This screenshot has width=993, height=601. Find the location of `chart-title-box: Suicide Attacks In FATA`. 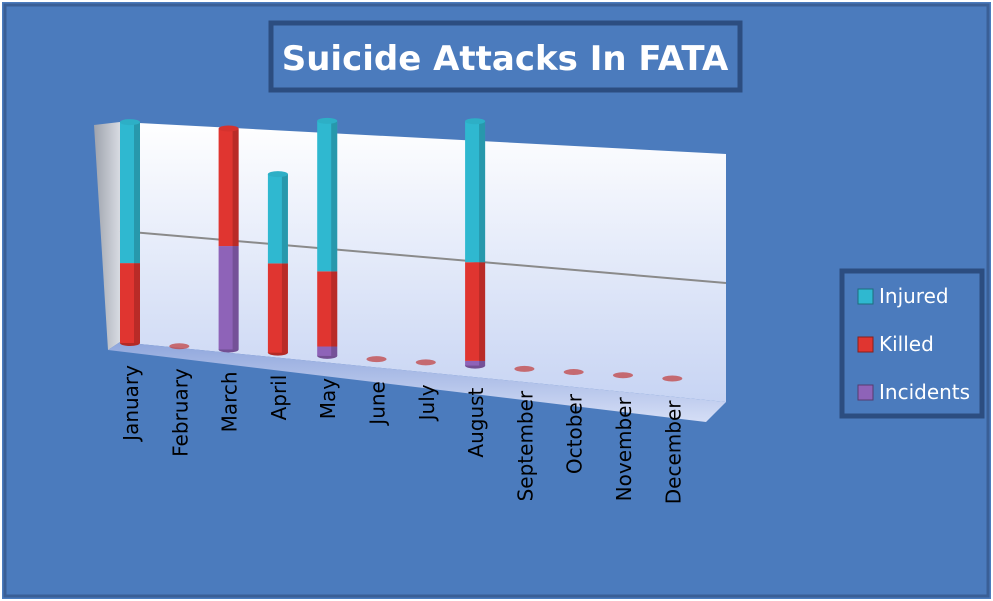

chart-title-box: Suicide Attacks In FATA is located at coordinates (505, 56).